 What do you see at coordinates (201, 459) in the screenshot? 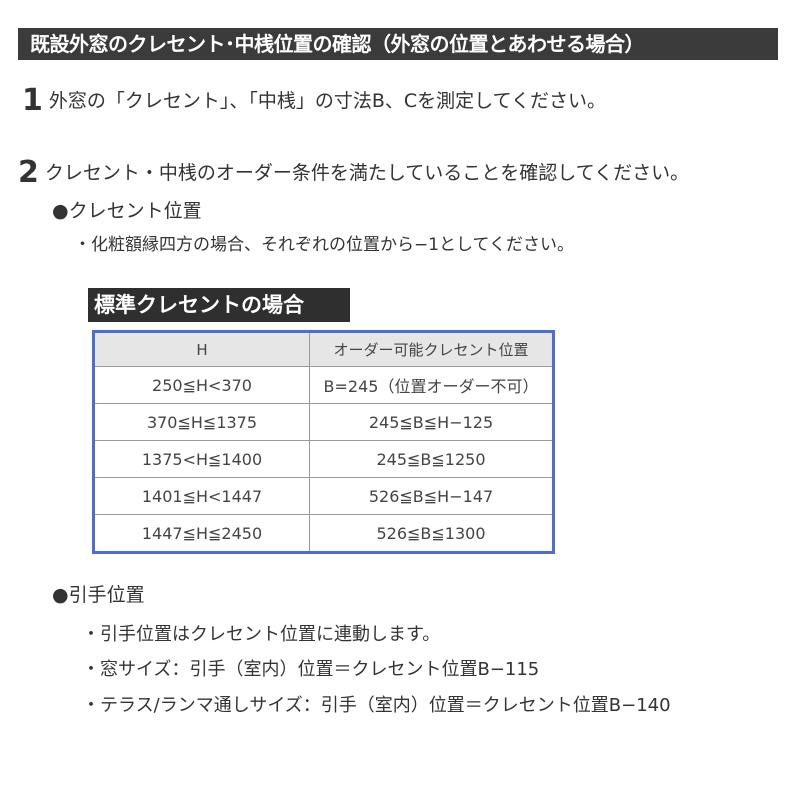
I see `cell-h: 1375<H≦1400` at bounding box center [201, 459].